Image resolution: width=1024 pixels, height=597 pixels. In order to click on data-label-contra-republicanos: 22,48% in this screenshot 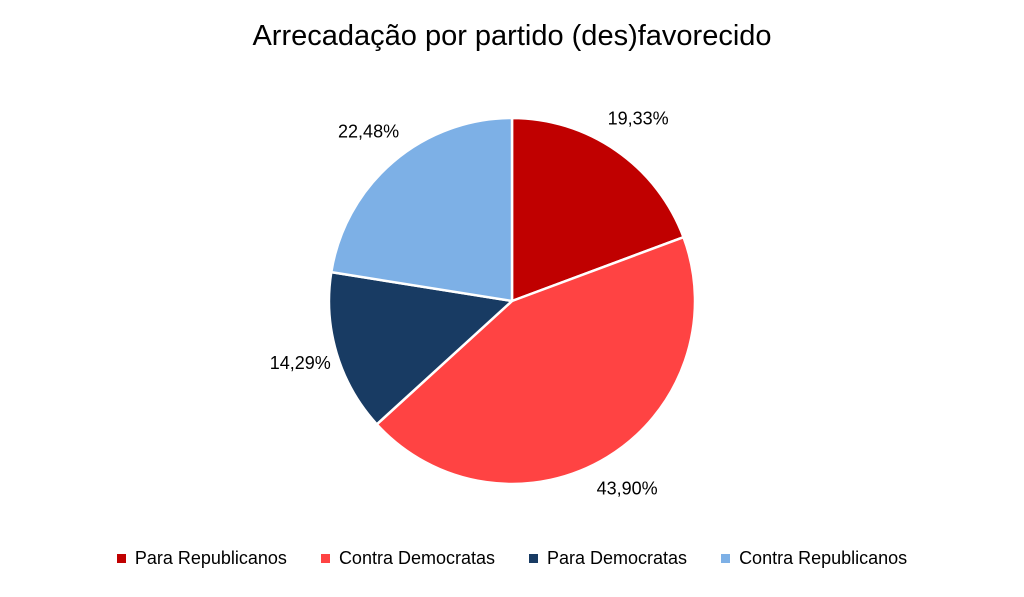, I will do `click(368, 132)`.